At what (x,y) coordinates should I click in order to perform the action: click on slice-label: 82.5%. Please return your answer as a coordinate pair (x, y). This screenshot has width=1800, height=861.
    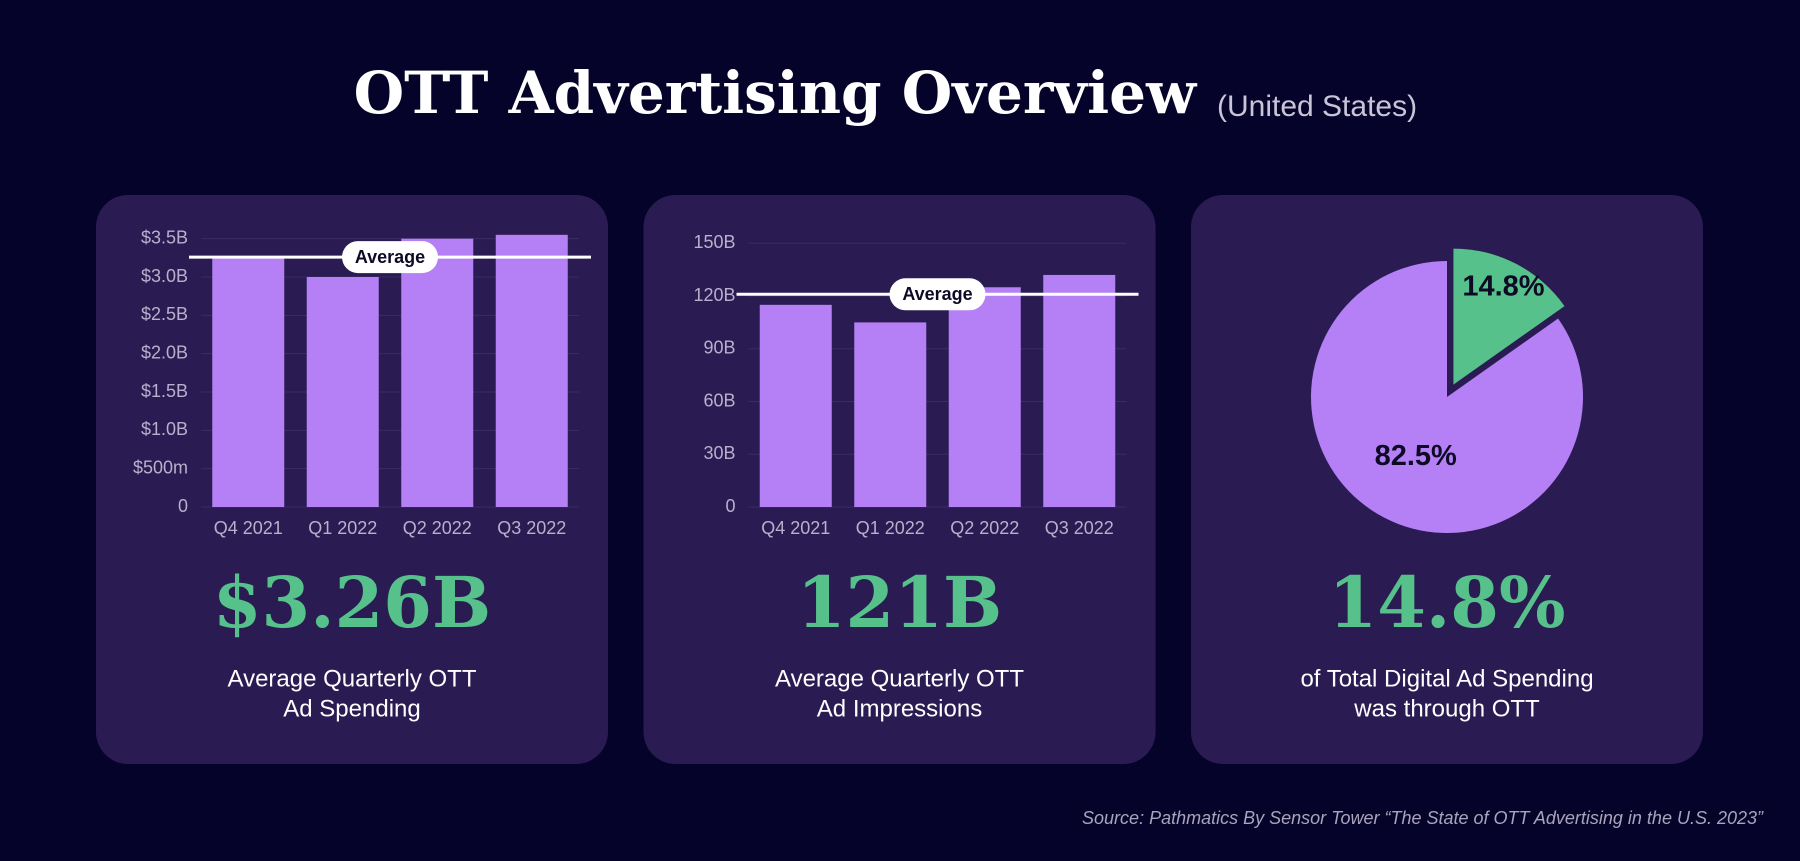
    Looking at the image, I should click on (1416, 456).